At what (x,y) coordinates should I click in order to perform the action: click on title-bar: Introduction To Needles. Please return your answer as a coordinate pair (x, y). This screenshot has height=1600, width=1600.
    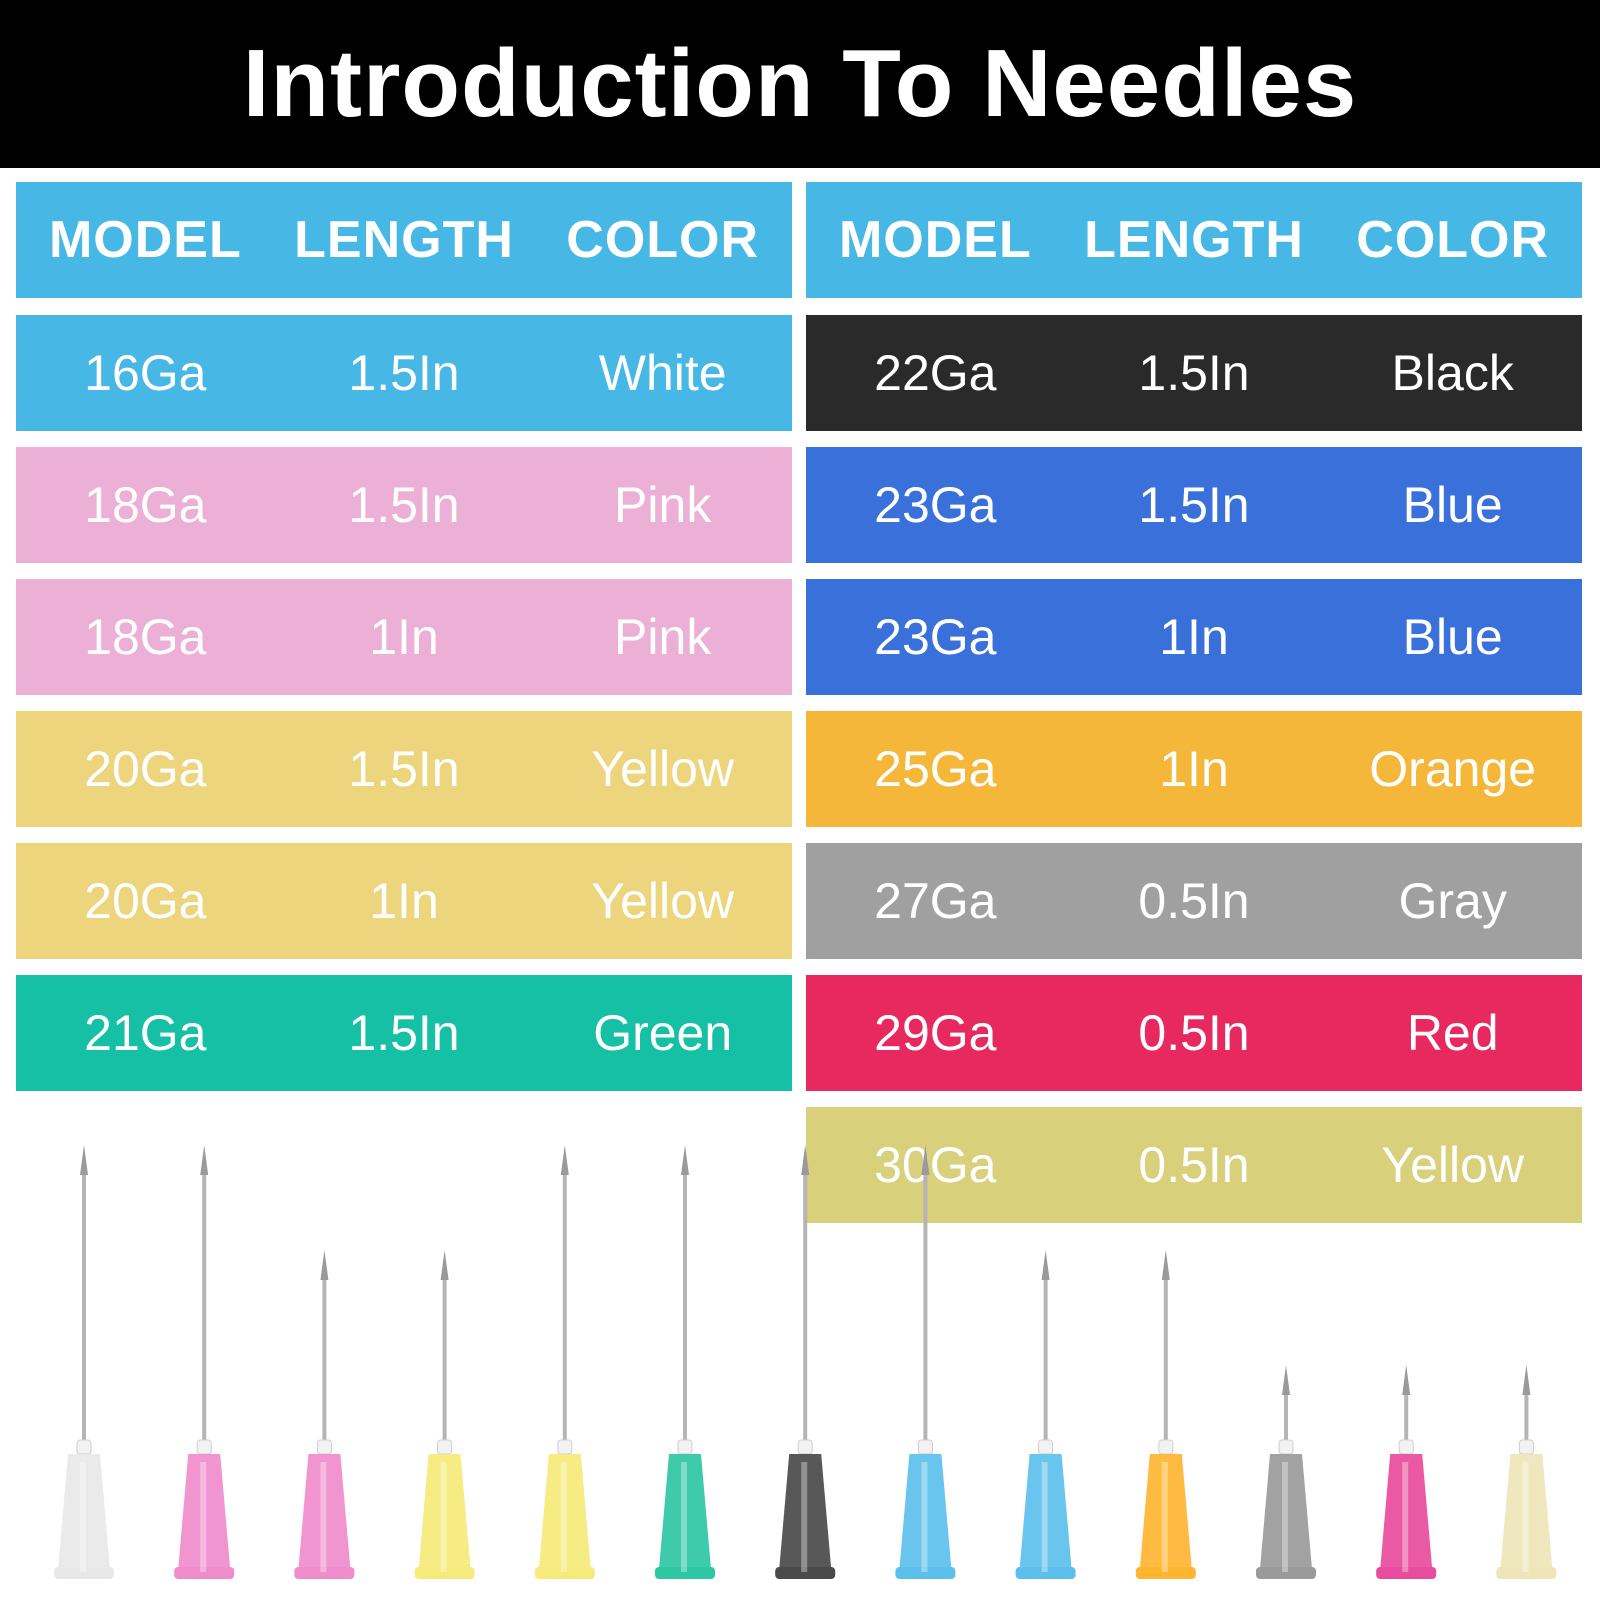
    Looking at the image, I should click on (800, 84).